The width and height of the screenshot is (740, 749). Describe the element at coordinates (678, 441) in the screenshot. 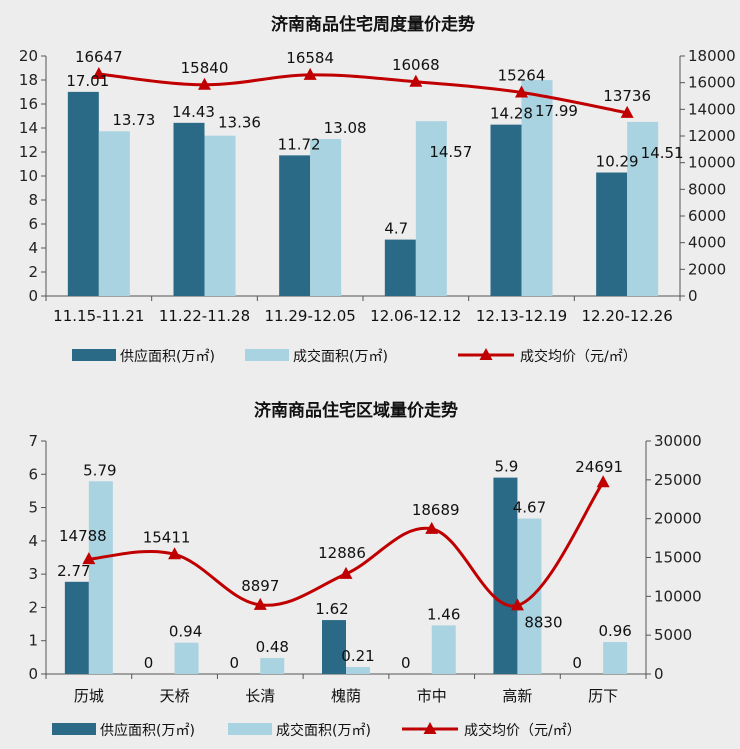

I see `right-tick-label: 30000` at that location.